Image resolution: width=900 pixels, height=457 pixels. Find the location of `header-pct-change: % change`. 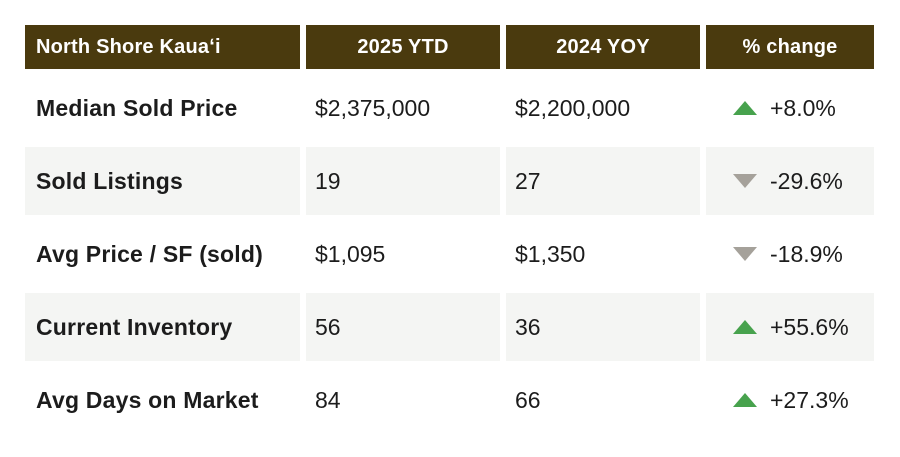

header-pct-change: % change is located at coordinates (790, 47).